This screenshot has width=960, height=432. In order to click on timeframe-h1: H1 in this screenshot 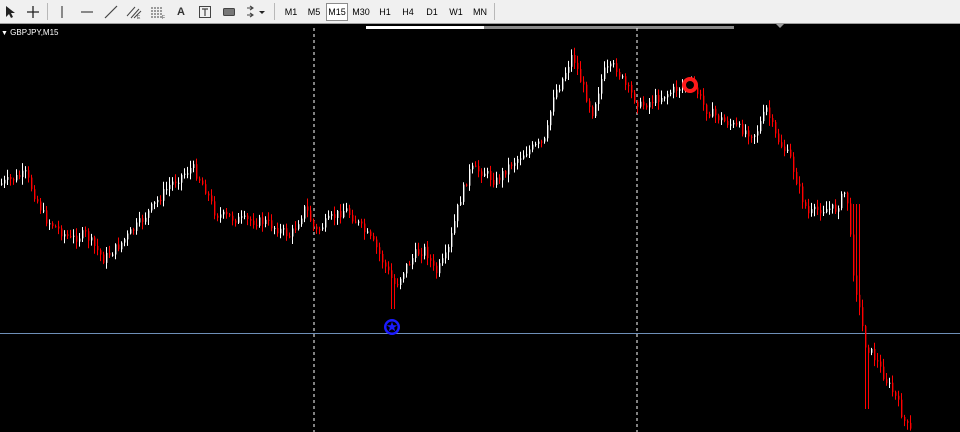, I will do `click(385, 12)`.